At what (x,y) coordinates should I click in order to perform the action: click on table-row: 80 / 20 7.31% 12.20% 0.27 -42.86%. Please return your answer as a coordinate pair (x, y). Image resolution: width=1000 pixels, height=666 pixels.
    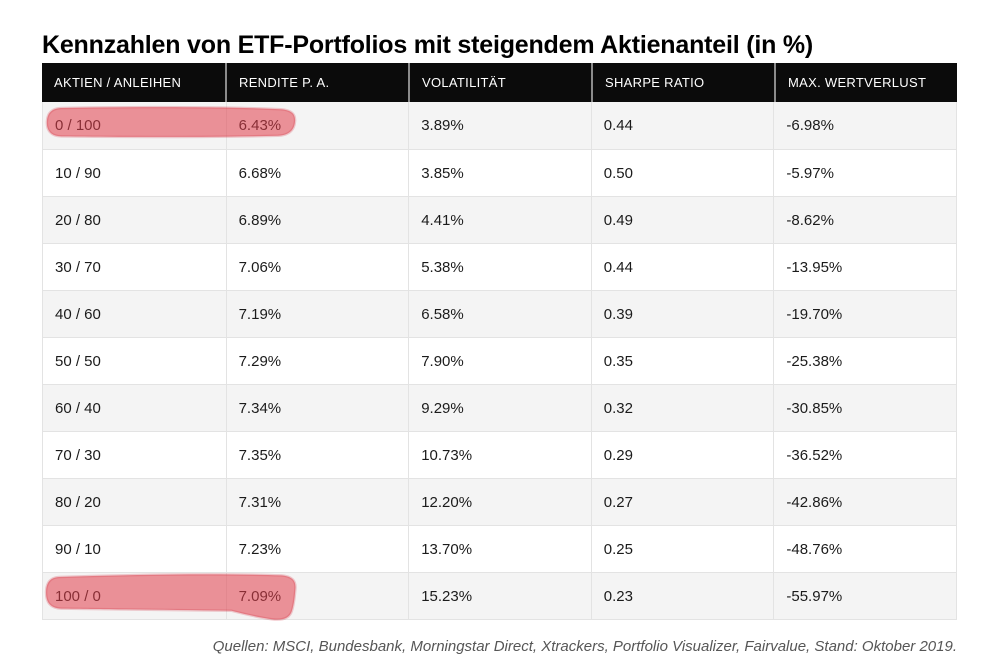
    Looking at the image, I should click on (499, 501).